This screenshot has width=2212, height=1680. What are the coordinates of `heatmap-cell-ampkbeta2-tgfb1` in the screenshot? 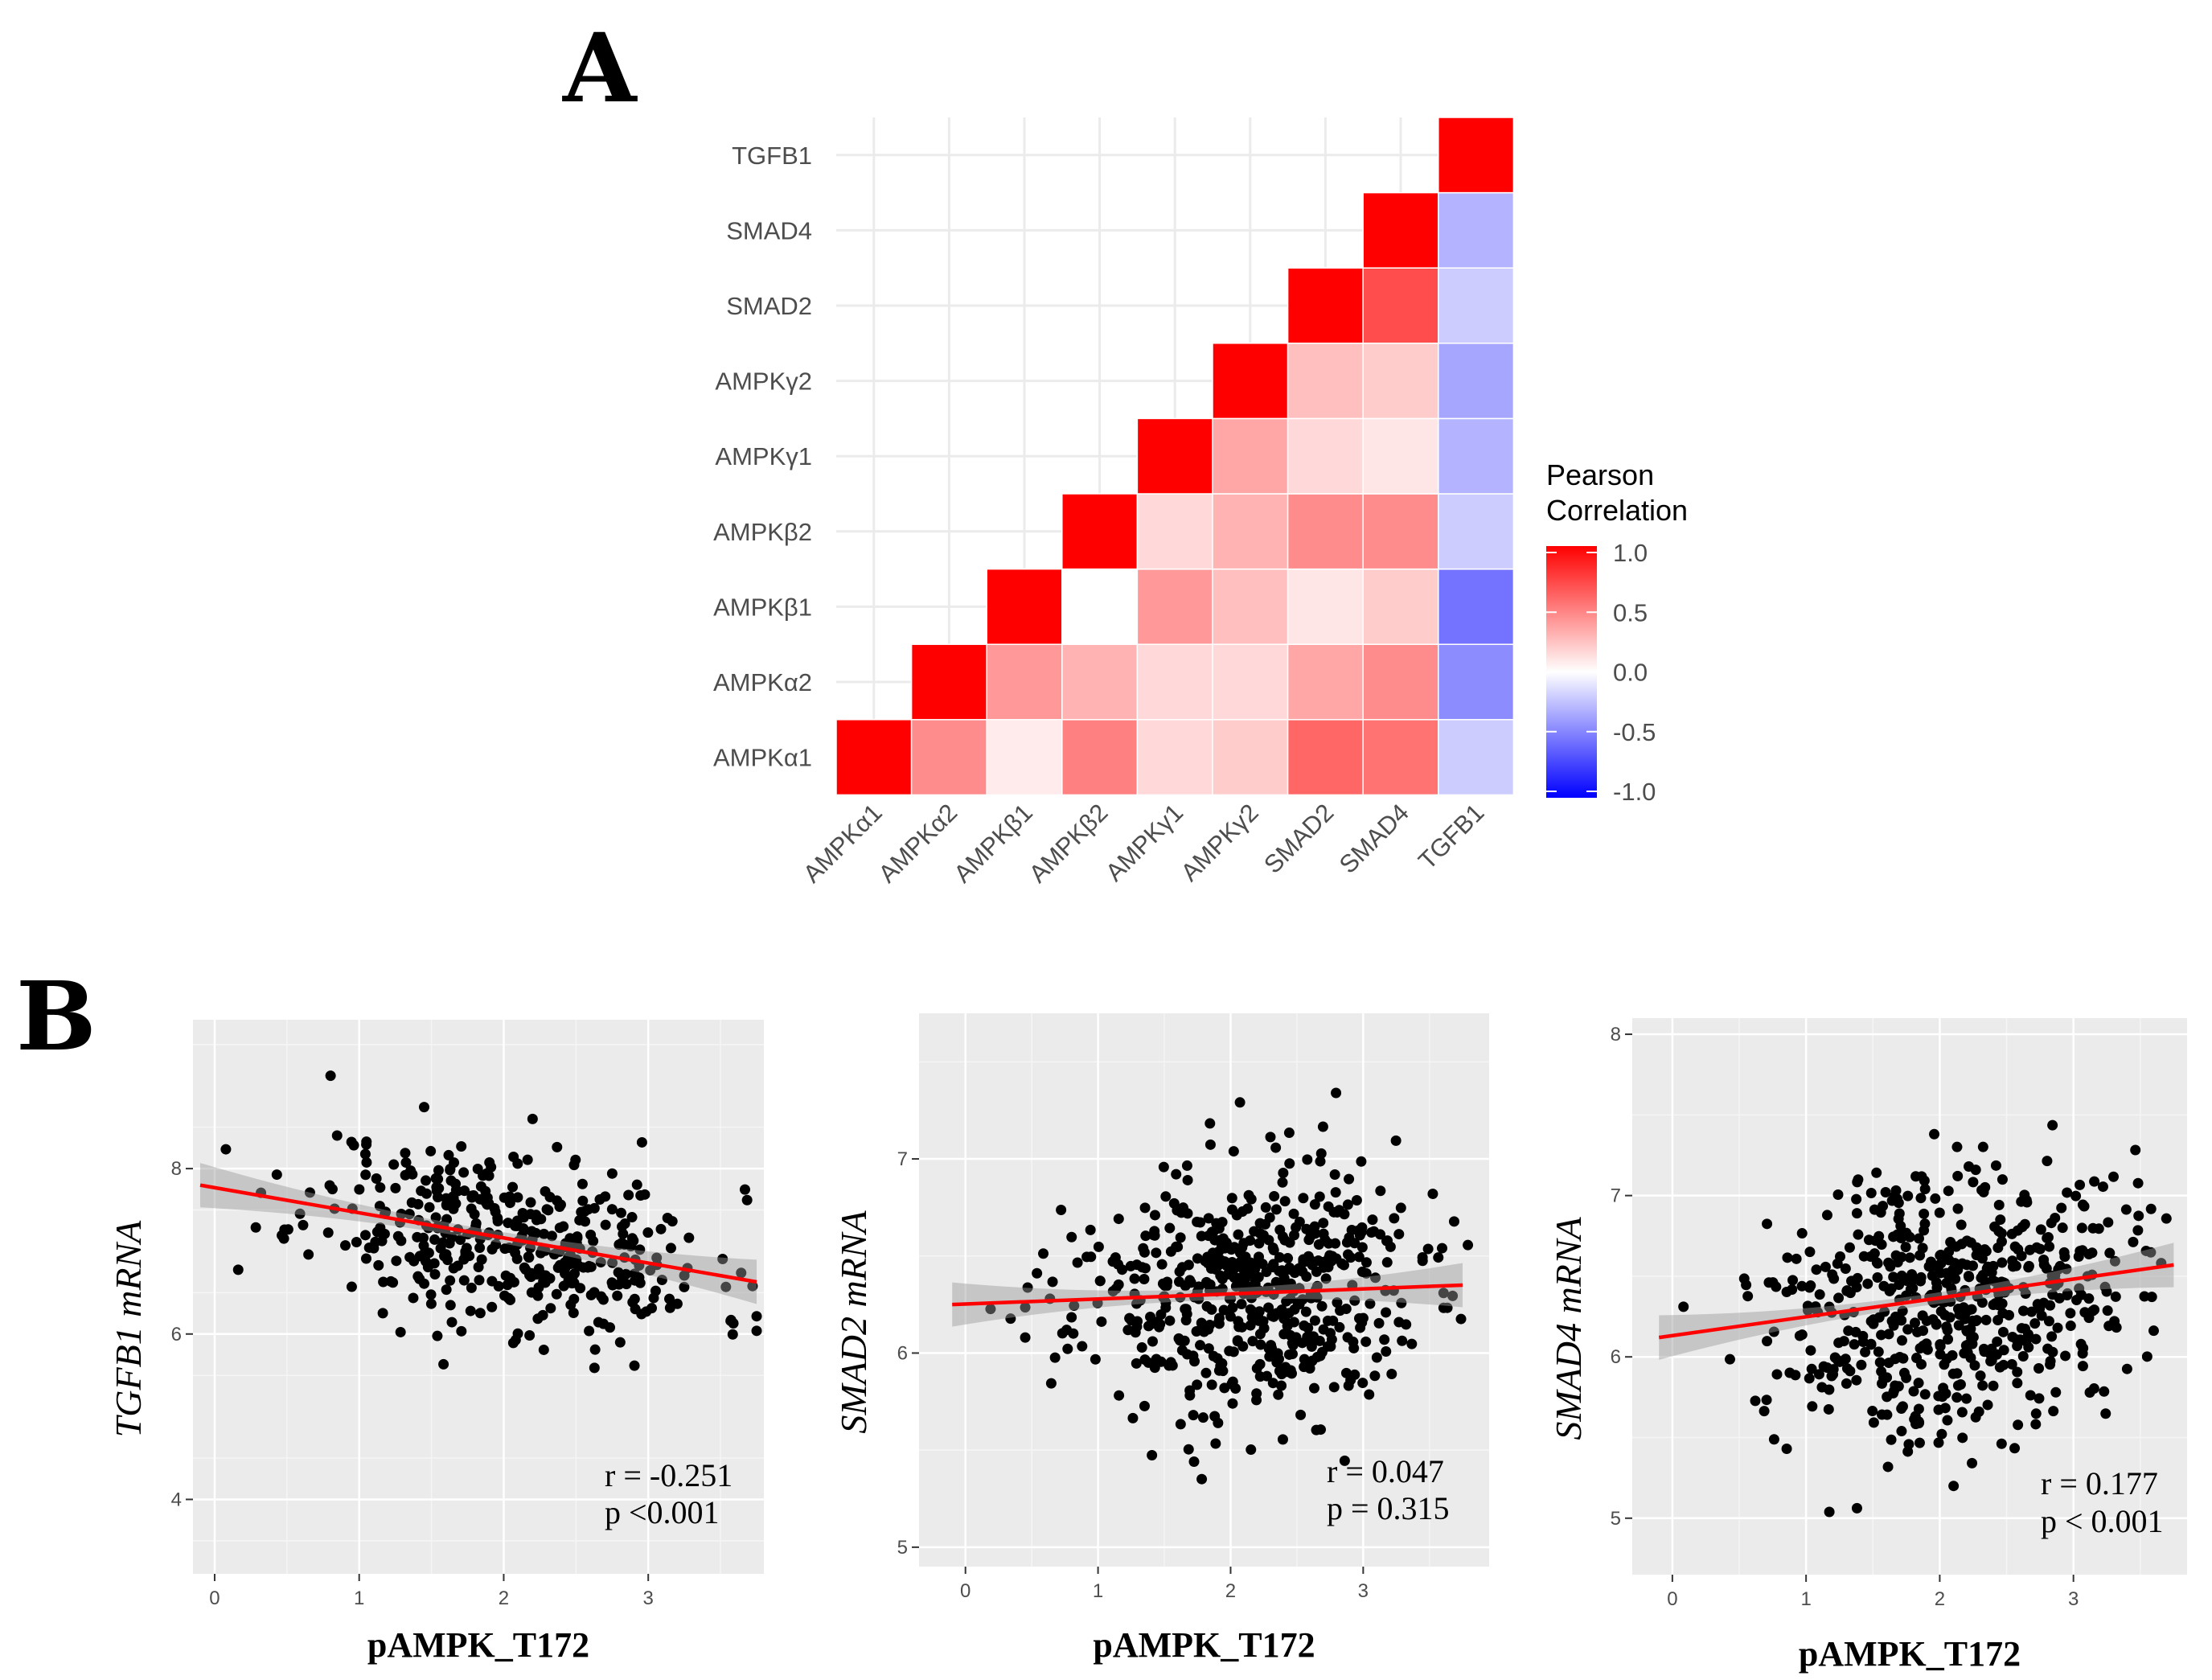 It's located at (1476, 532).